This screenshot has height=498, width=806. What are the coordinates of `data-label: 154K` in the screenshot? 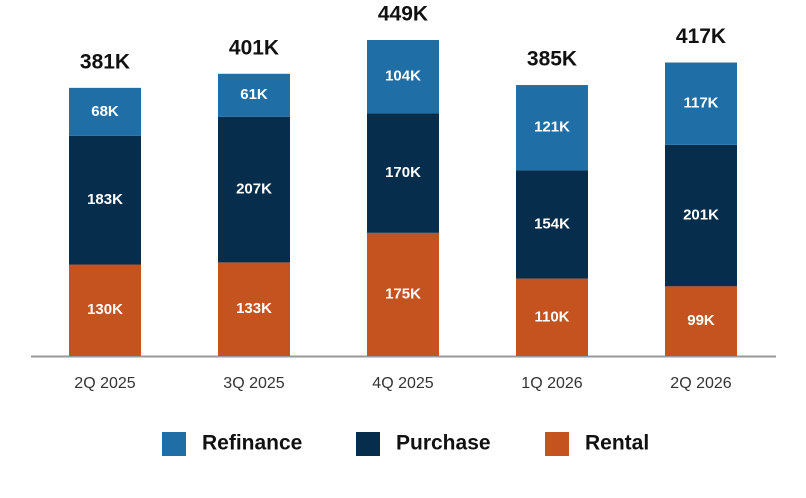 It's located at (552, 223).